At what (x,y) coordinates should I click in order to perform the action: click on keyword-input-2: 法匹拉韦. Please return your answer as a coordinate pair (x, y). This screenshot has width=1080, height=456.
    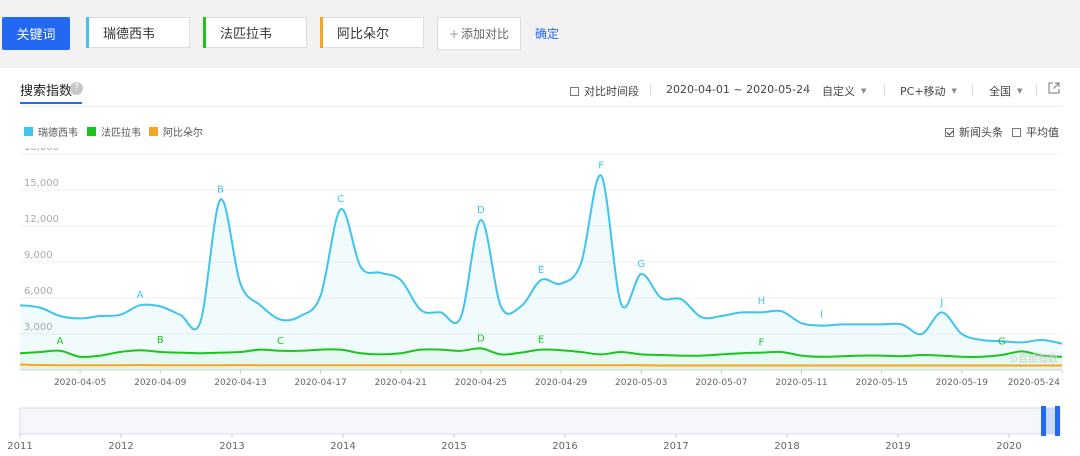
    Looking at the image, I should click on (255, 32).